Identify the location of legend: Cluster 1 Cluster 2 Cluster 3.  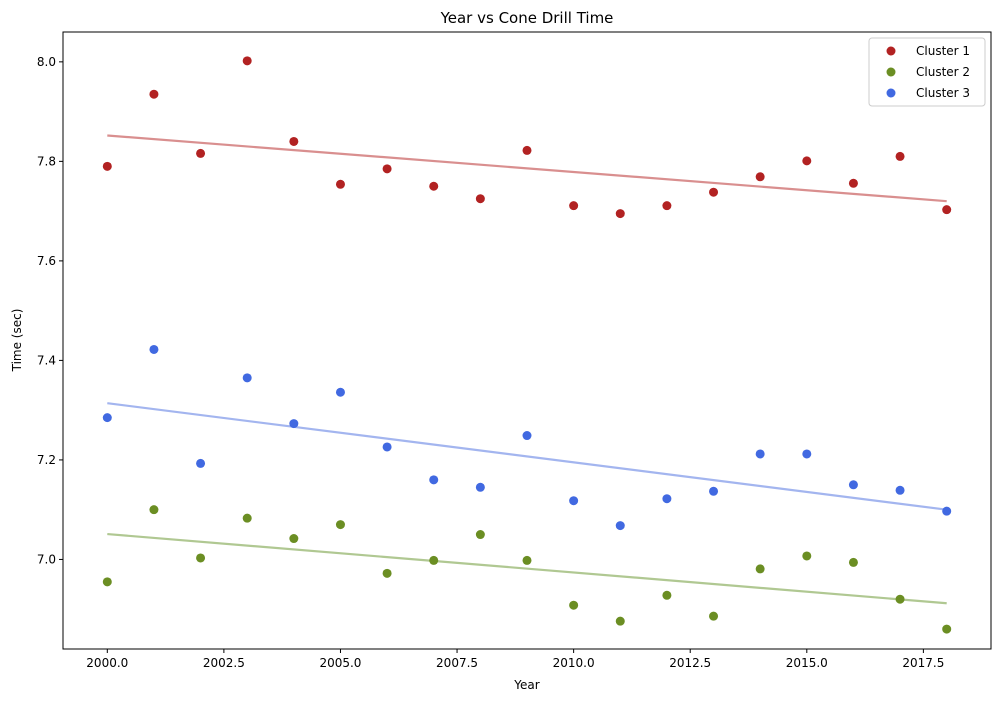
(927, 72).